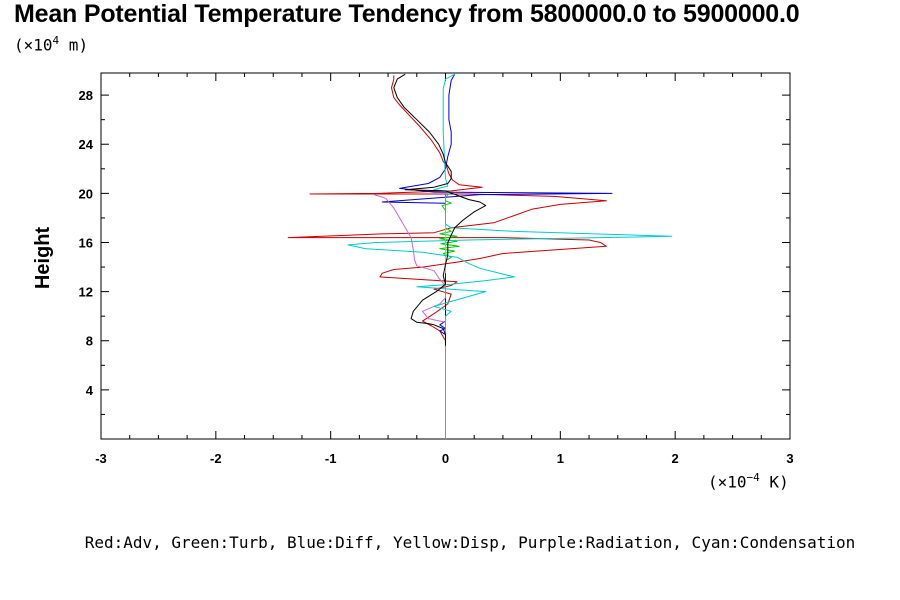 This screenshot has height=600, width=900. What do you see at coordinates (789, 458) in the screenshot?
I see `x-tick-label: 3` at bounding box center [789, 458].